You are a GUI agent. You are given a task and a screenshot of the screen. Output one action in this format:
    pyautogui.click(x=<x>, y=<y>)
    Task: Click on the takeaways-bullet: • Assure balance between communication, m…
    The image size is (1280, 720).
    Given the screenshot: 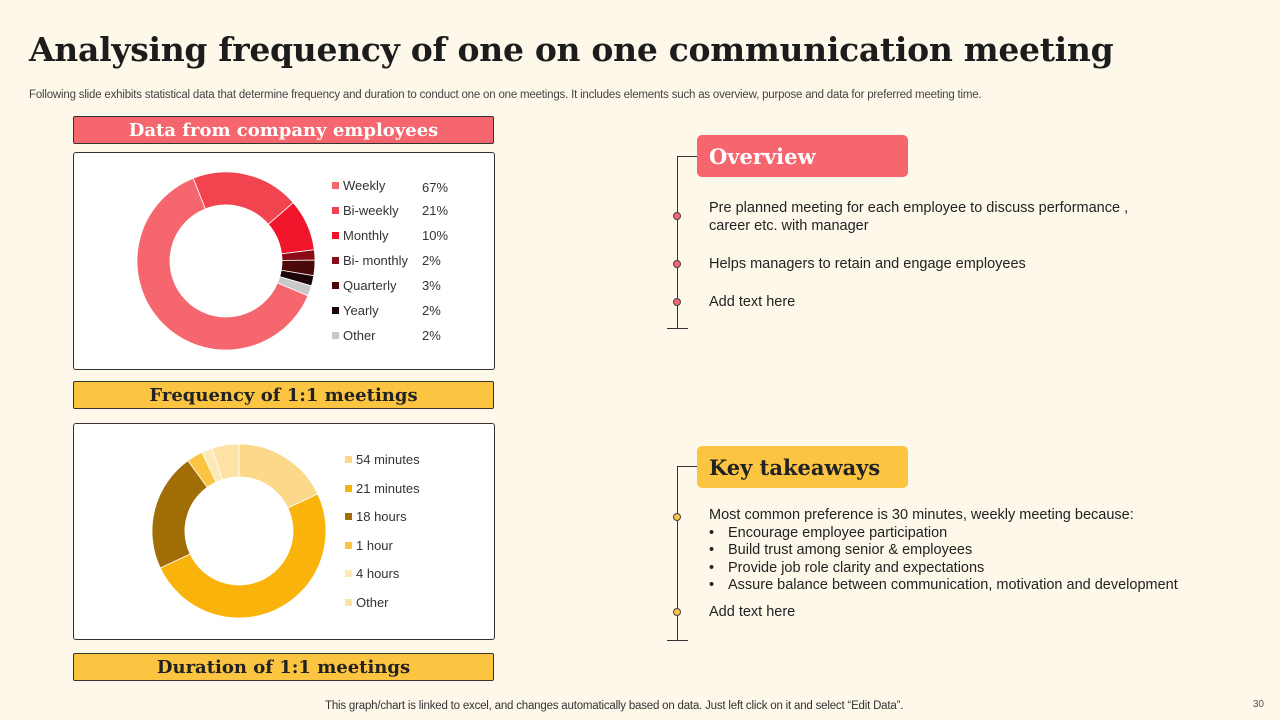 What is the action you would take?
    pyautogui.click(x=943, y=585)
    